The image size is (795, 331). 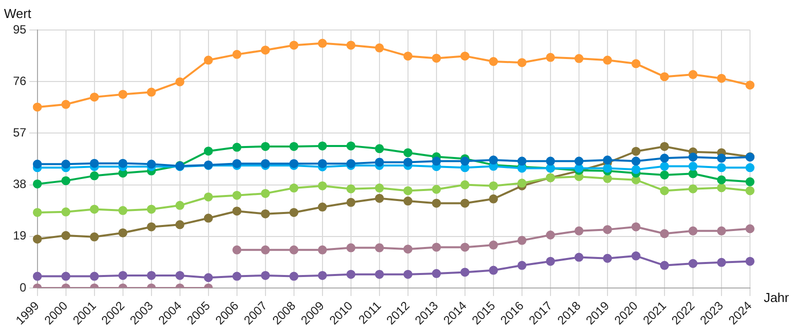 I want to click on y-tick-label: 95, so click(x=19, y=29).